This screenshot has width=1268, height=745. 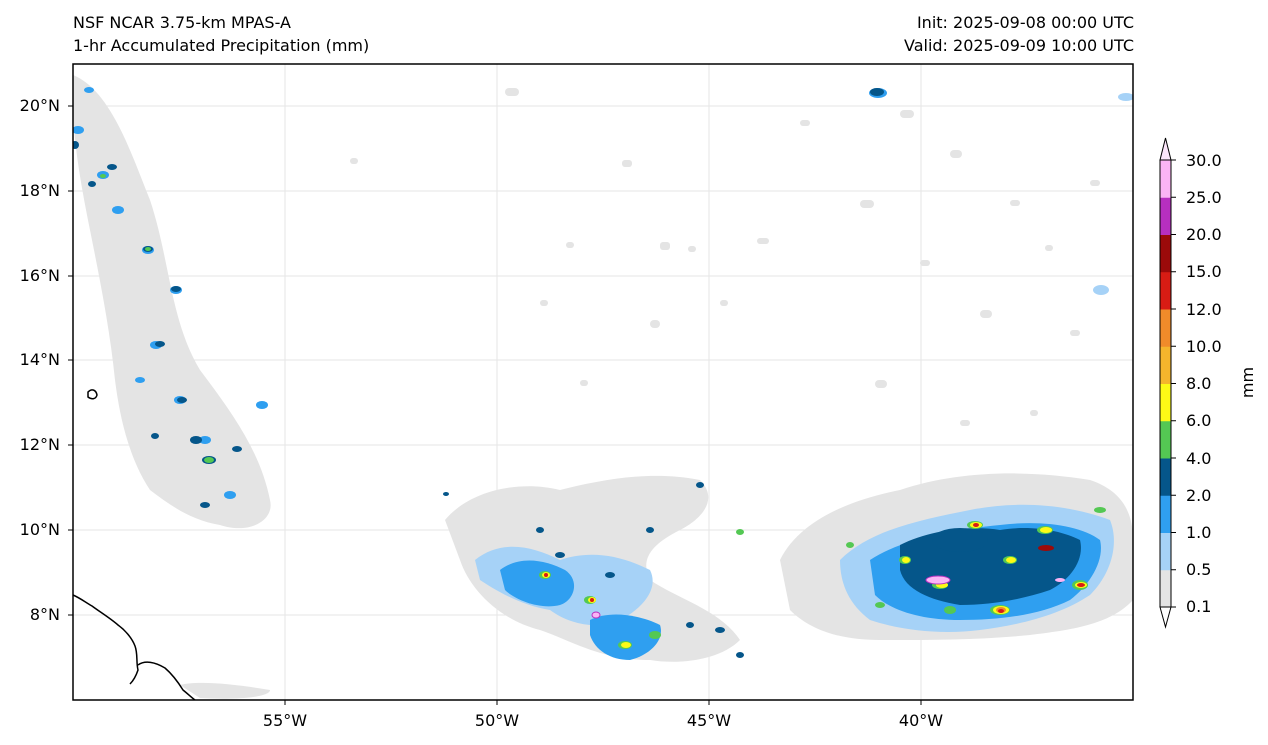 I want to click on colorbar-level-label: 2.0, so click(x=1199, y=495).